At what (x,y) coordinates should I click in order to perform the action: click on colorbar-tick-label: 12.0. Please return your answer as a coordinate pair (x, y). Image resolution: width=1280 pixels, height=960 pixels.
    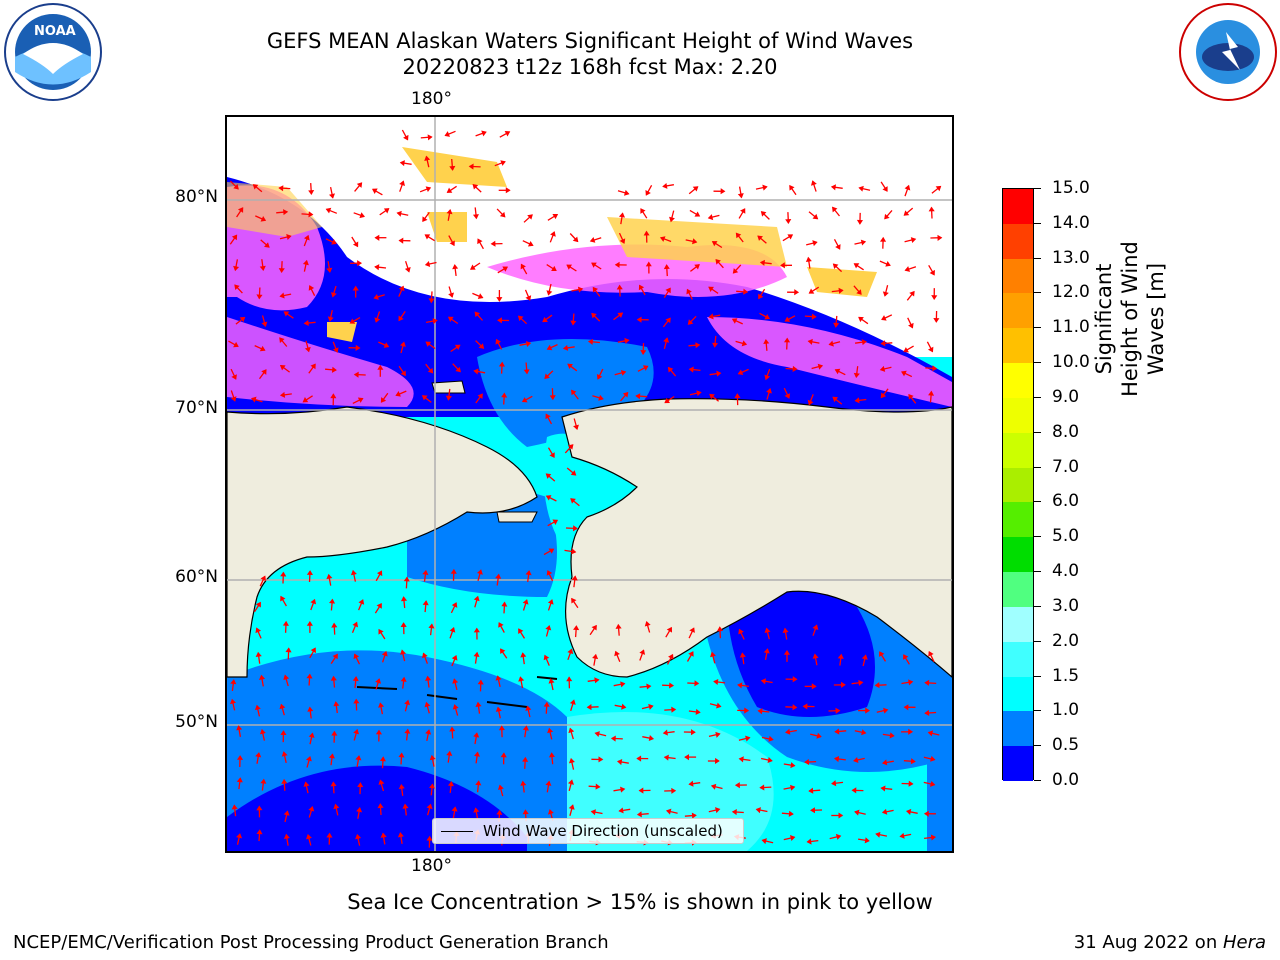
    Looking at the image, I should click on (1071, 292).